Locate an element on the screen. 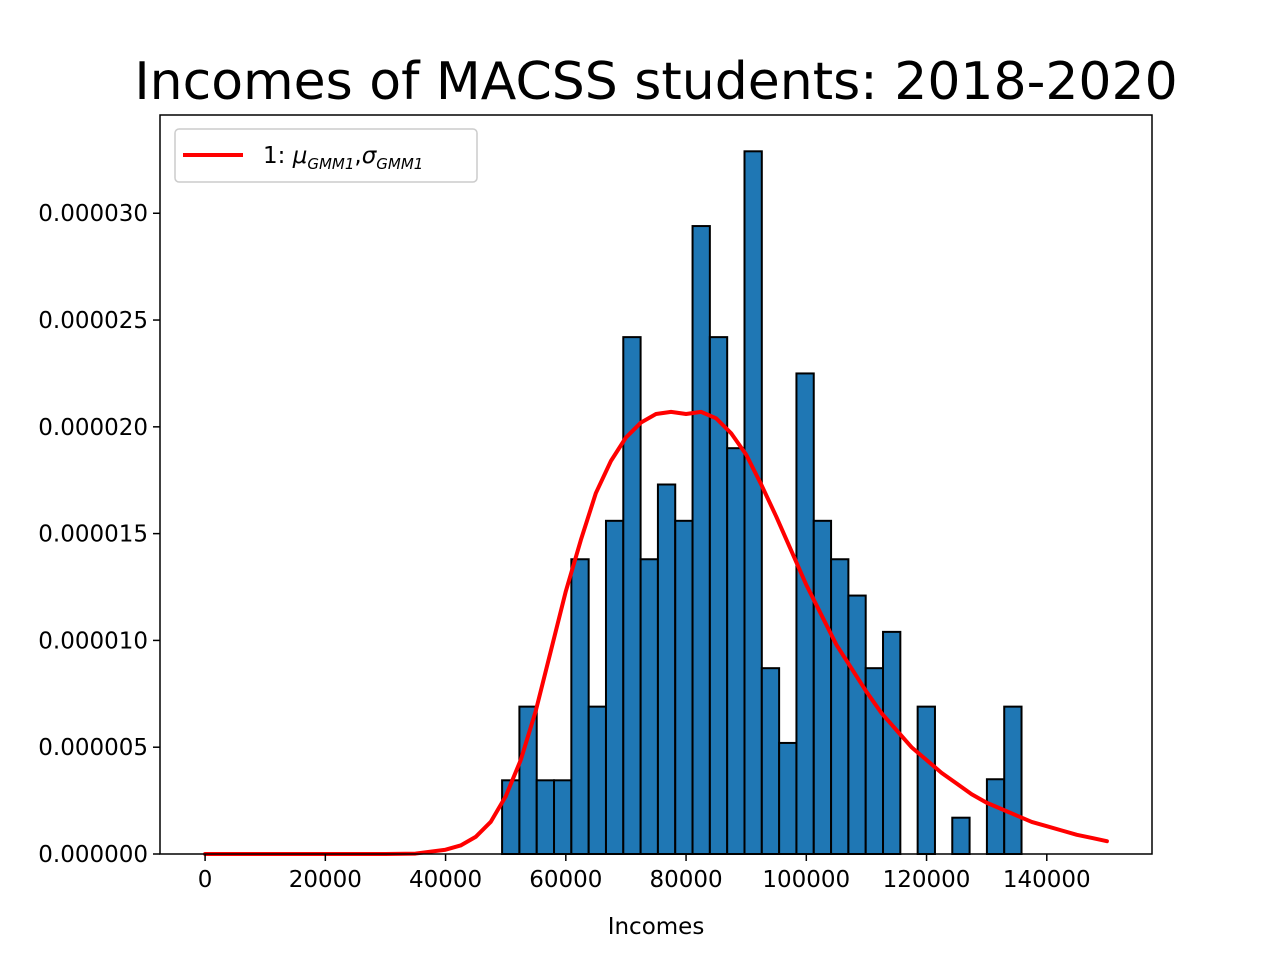 This screenshot has width=1280, height=960. chart-title: Incomes of MACSS students: 2018-2020 is located at coordinates (655, 82).